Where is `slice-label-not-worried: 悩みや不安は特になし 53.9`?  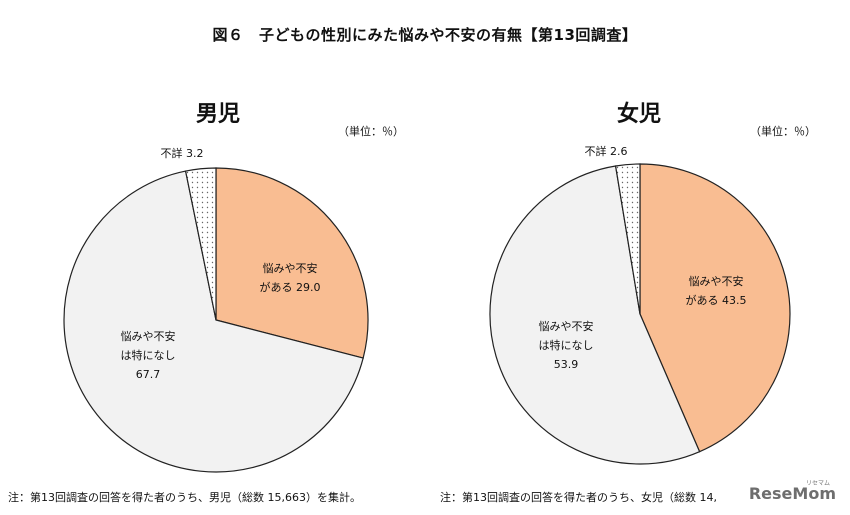
slice-label-not-worried: 悩みや不安は特になし 53.9 is located at coordinates (566, 345).